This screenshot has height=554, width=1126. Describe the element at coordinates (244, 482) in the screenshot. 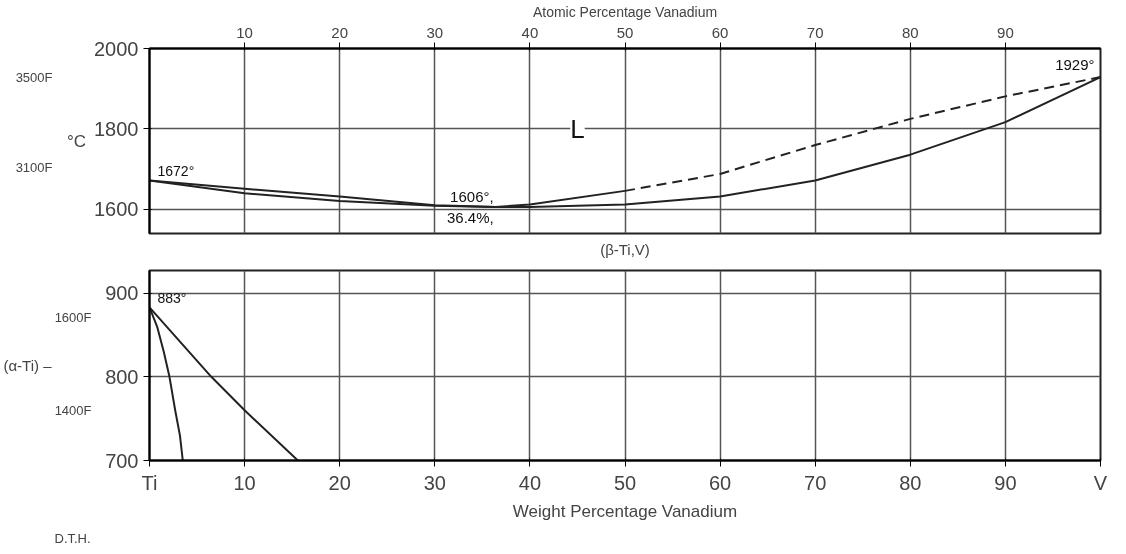

I see `x-tick-label: 10` at that location.